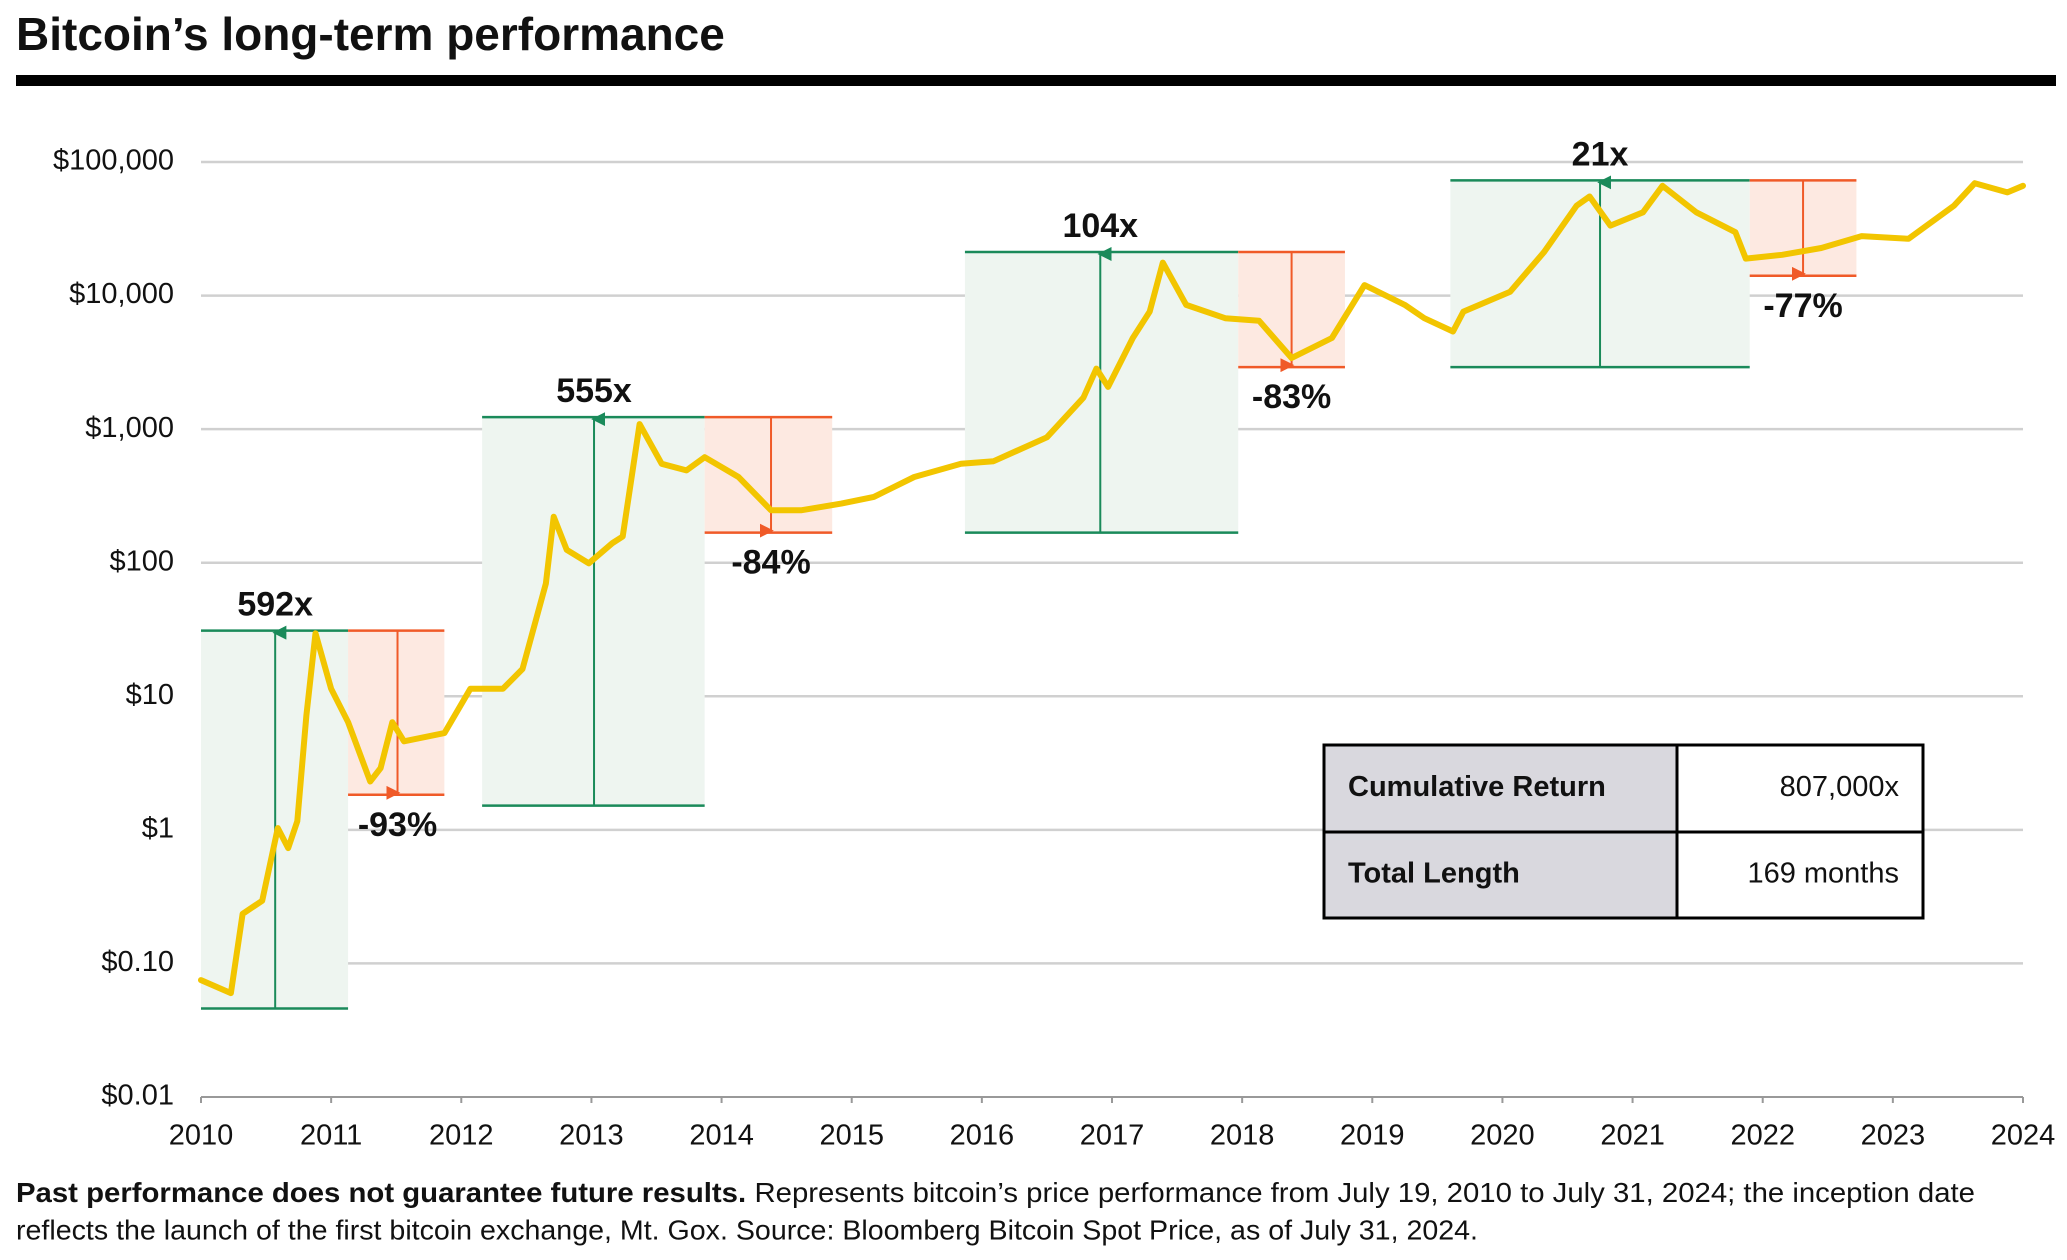 The image size is (2067, 1260). Describe the element at coordinates (594, 391) in the screenshot. I see `rally-label: 555x` at that location.